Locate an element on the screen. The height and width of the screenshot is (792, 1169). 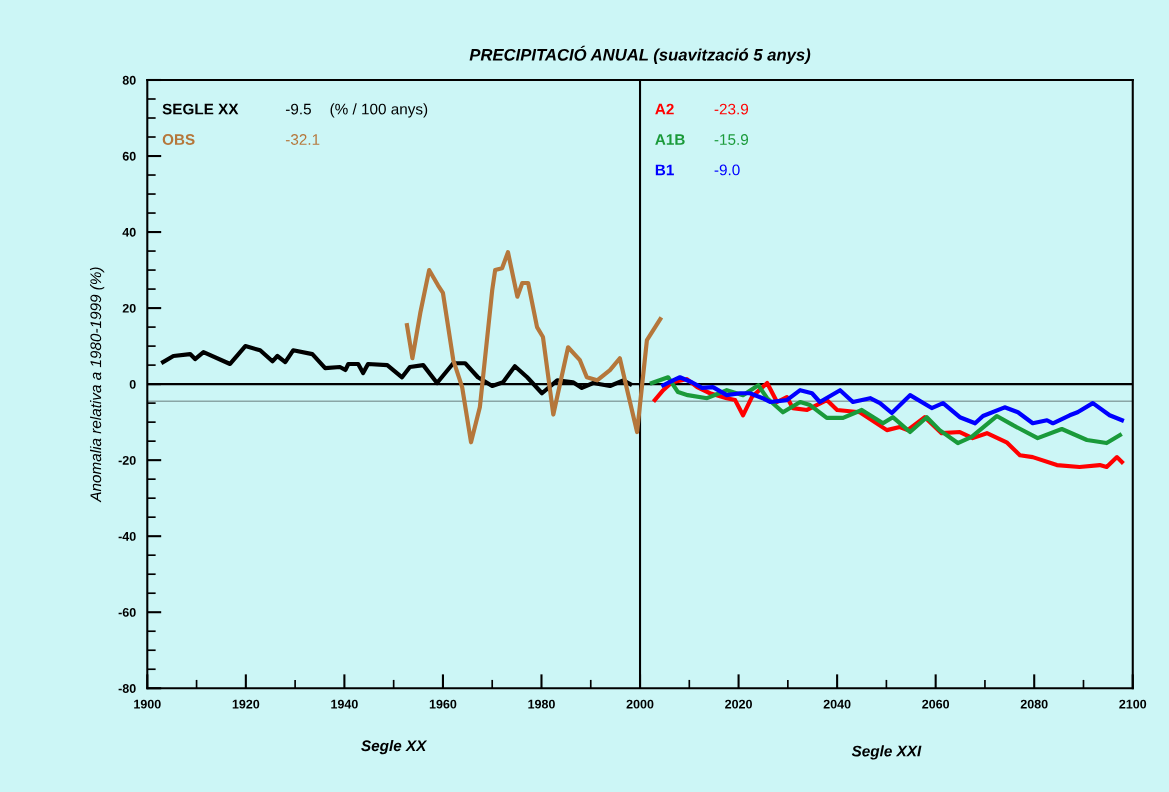
y-tick-label: 0 is located at coordinates (132, 384).